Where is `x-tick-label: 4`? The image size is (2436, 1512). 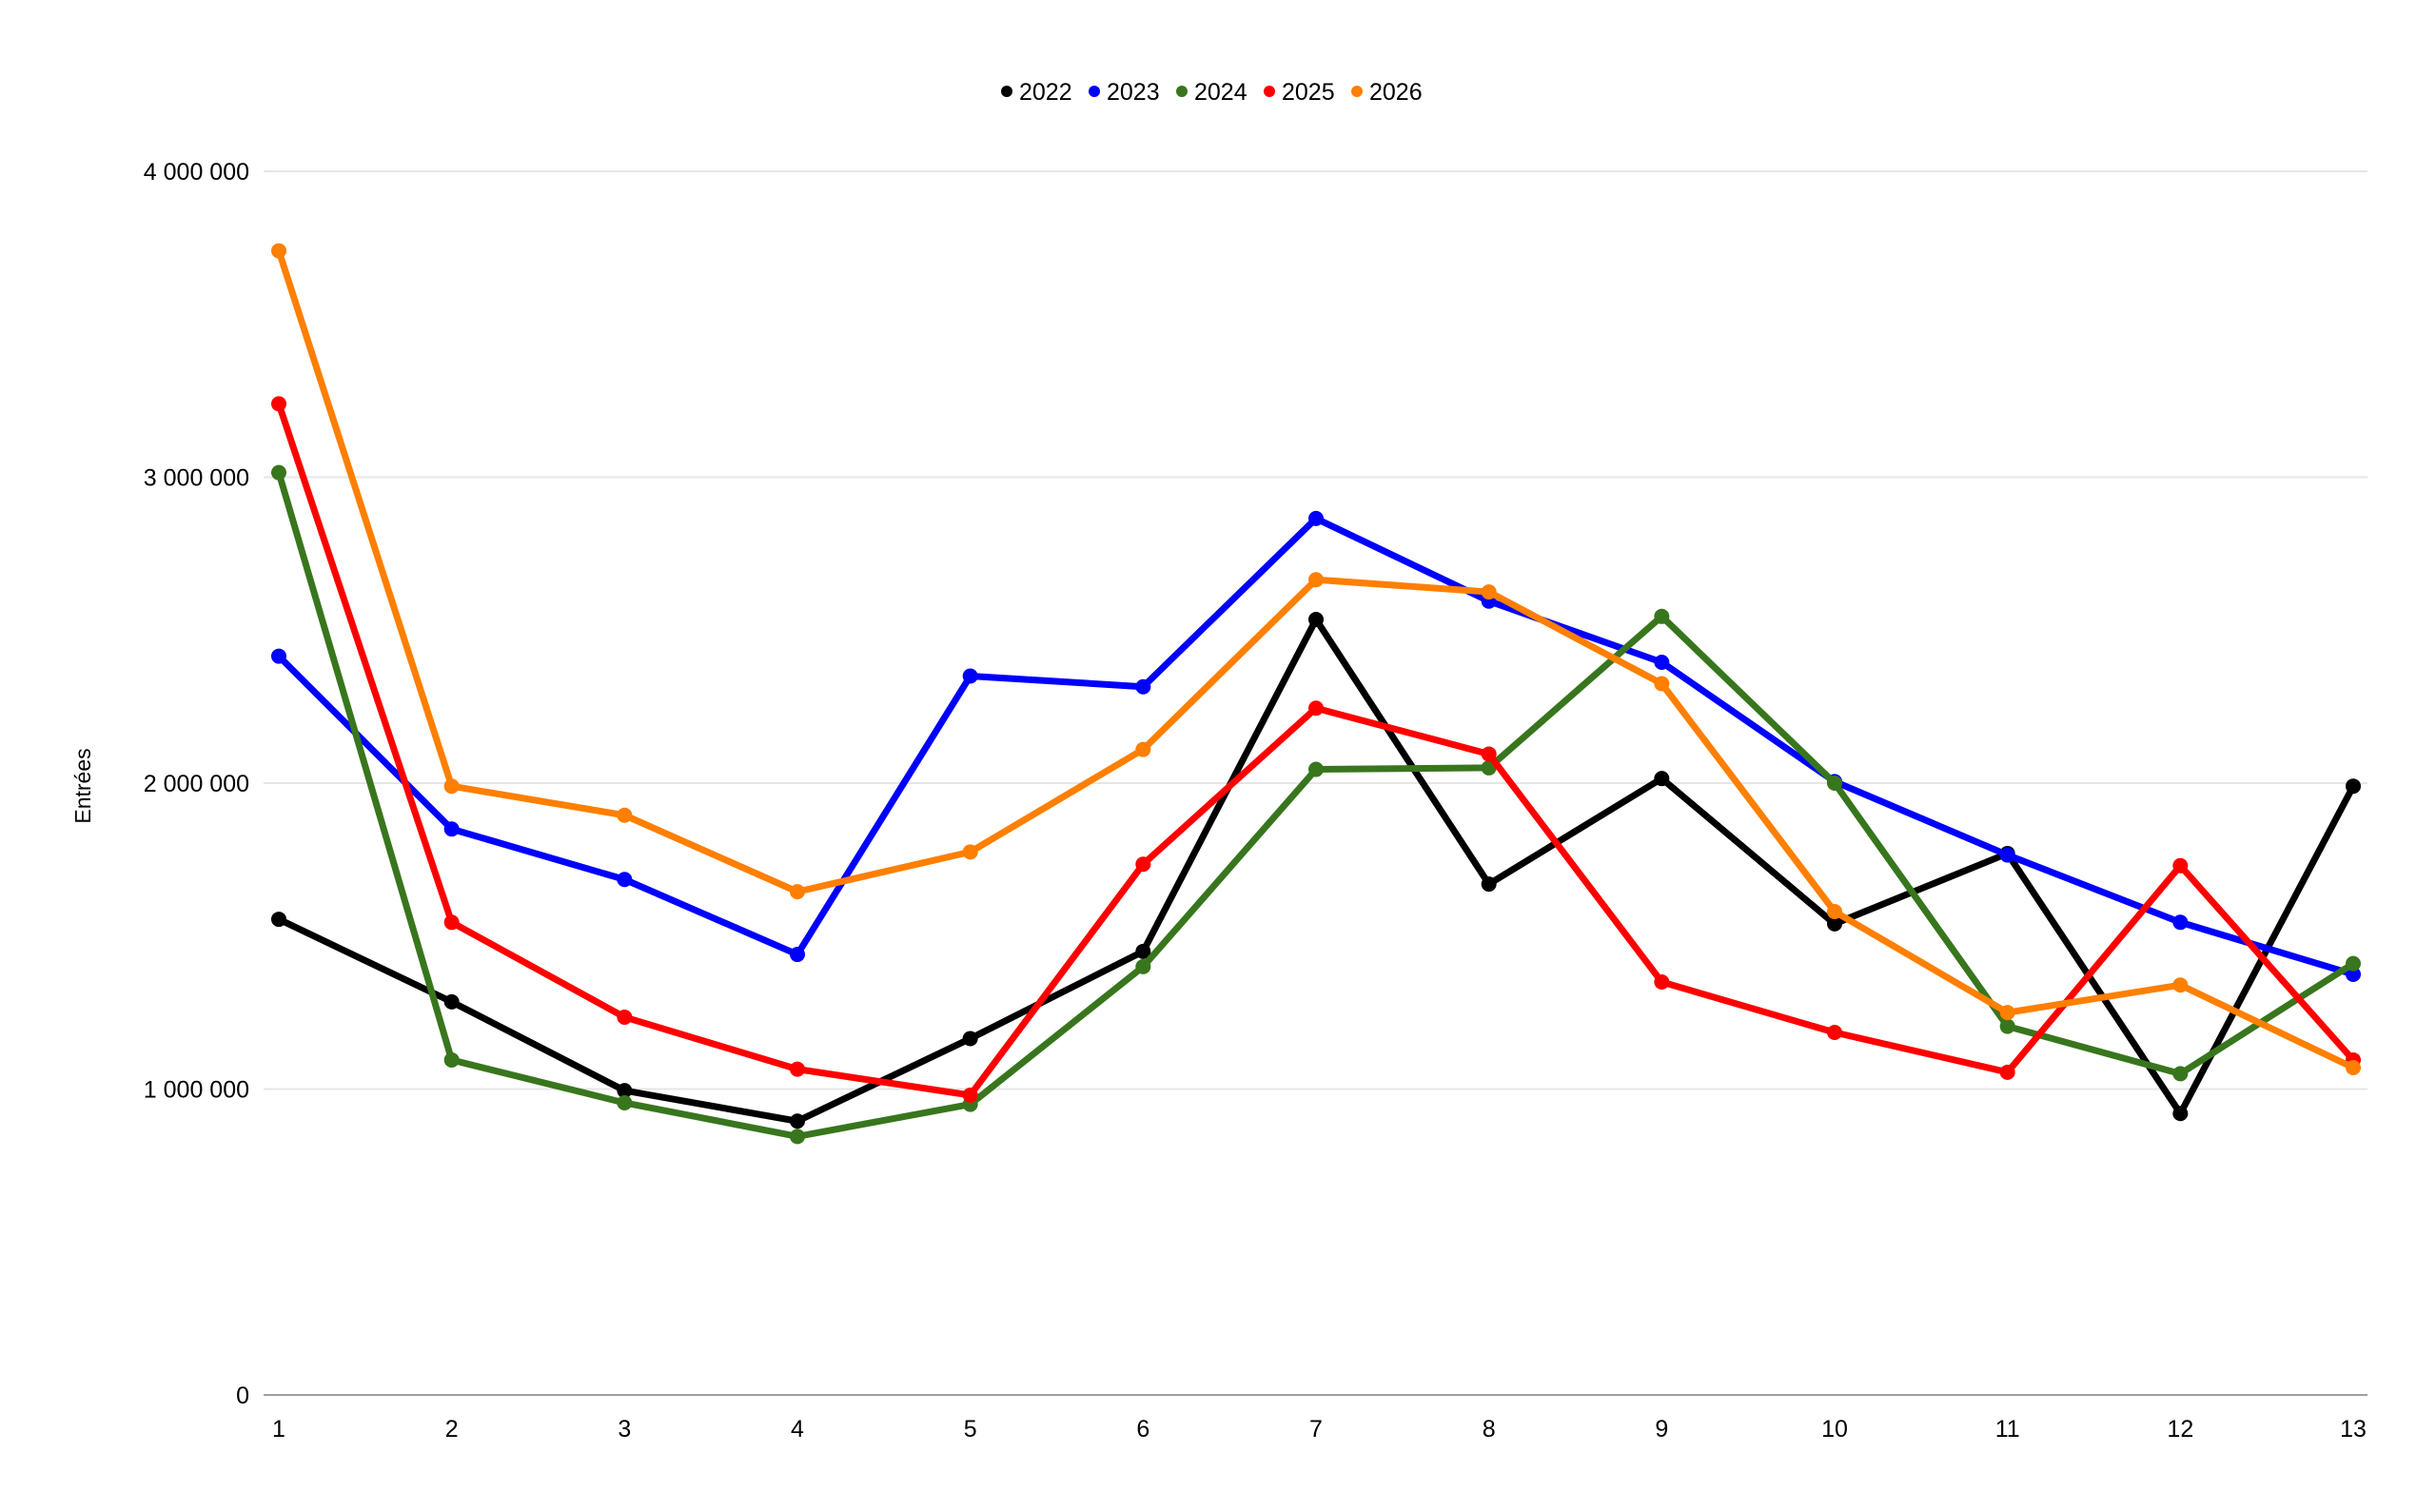 x-tick-label: 4 is located at coordinates (798, 1429).